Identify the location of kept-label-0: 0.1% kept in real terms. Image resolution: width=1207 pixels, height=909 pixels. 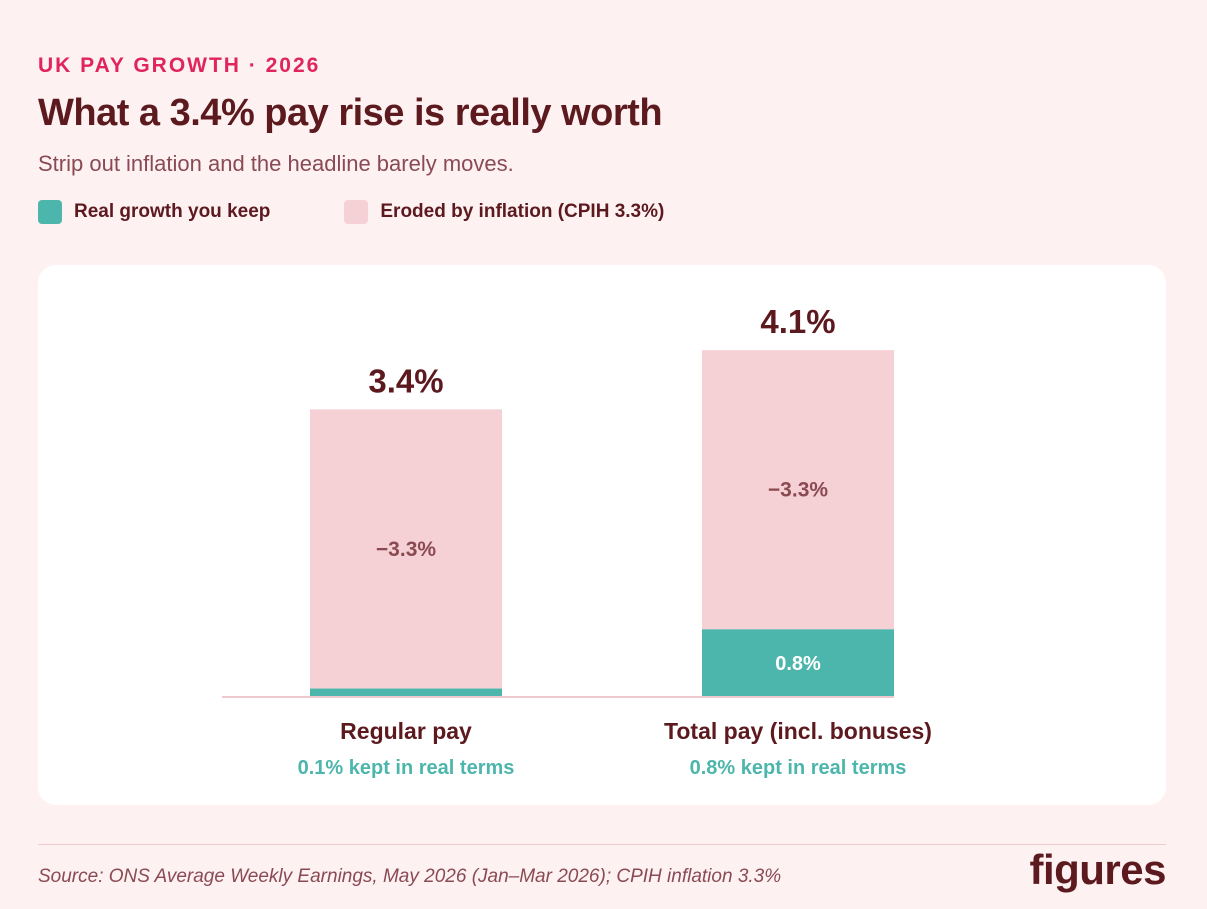
(406, 768).